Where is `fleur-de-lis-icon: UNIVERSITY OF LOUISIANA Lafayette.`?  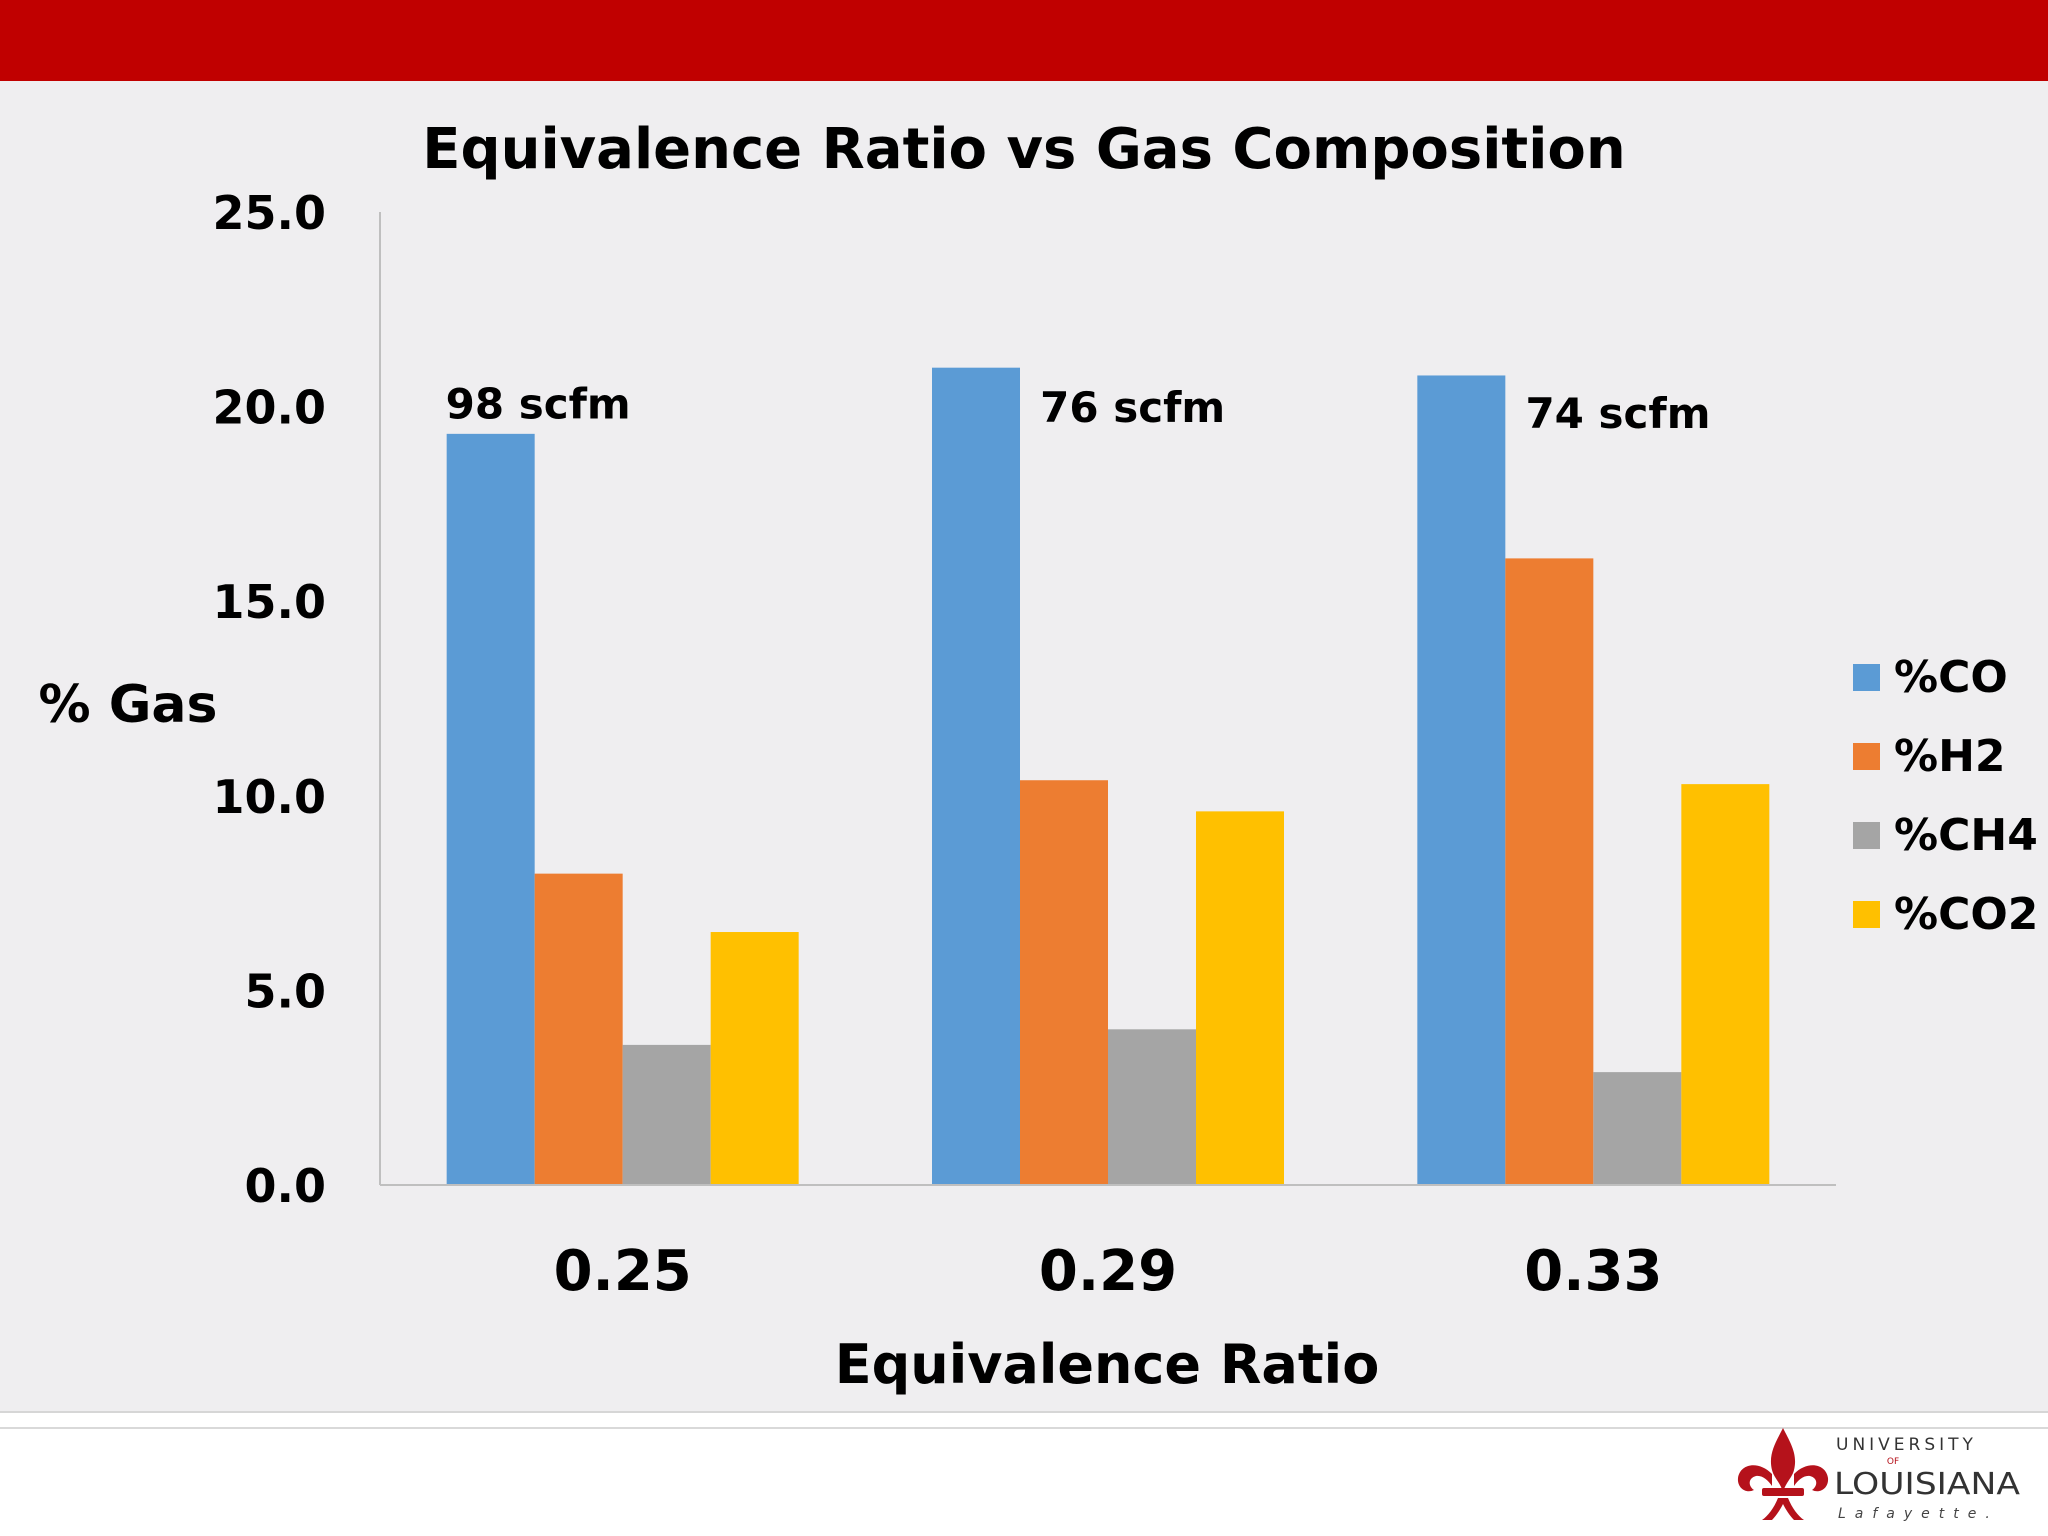 fleur-de-lis-icon: UNIVERSITY OF LOUISIANA Lafayette. is located at coordinates (1879, 1475).